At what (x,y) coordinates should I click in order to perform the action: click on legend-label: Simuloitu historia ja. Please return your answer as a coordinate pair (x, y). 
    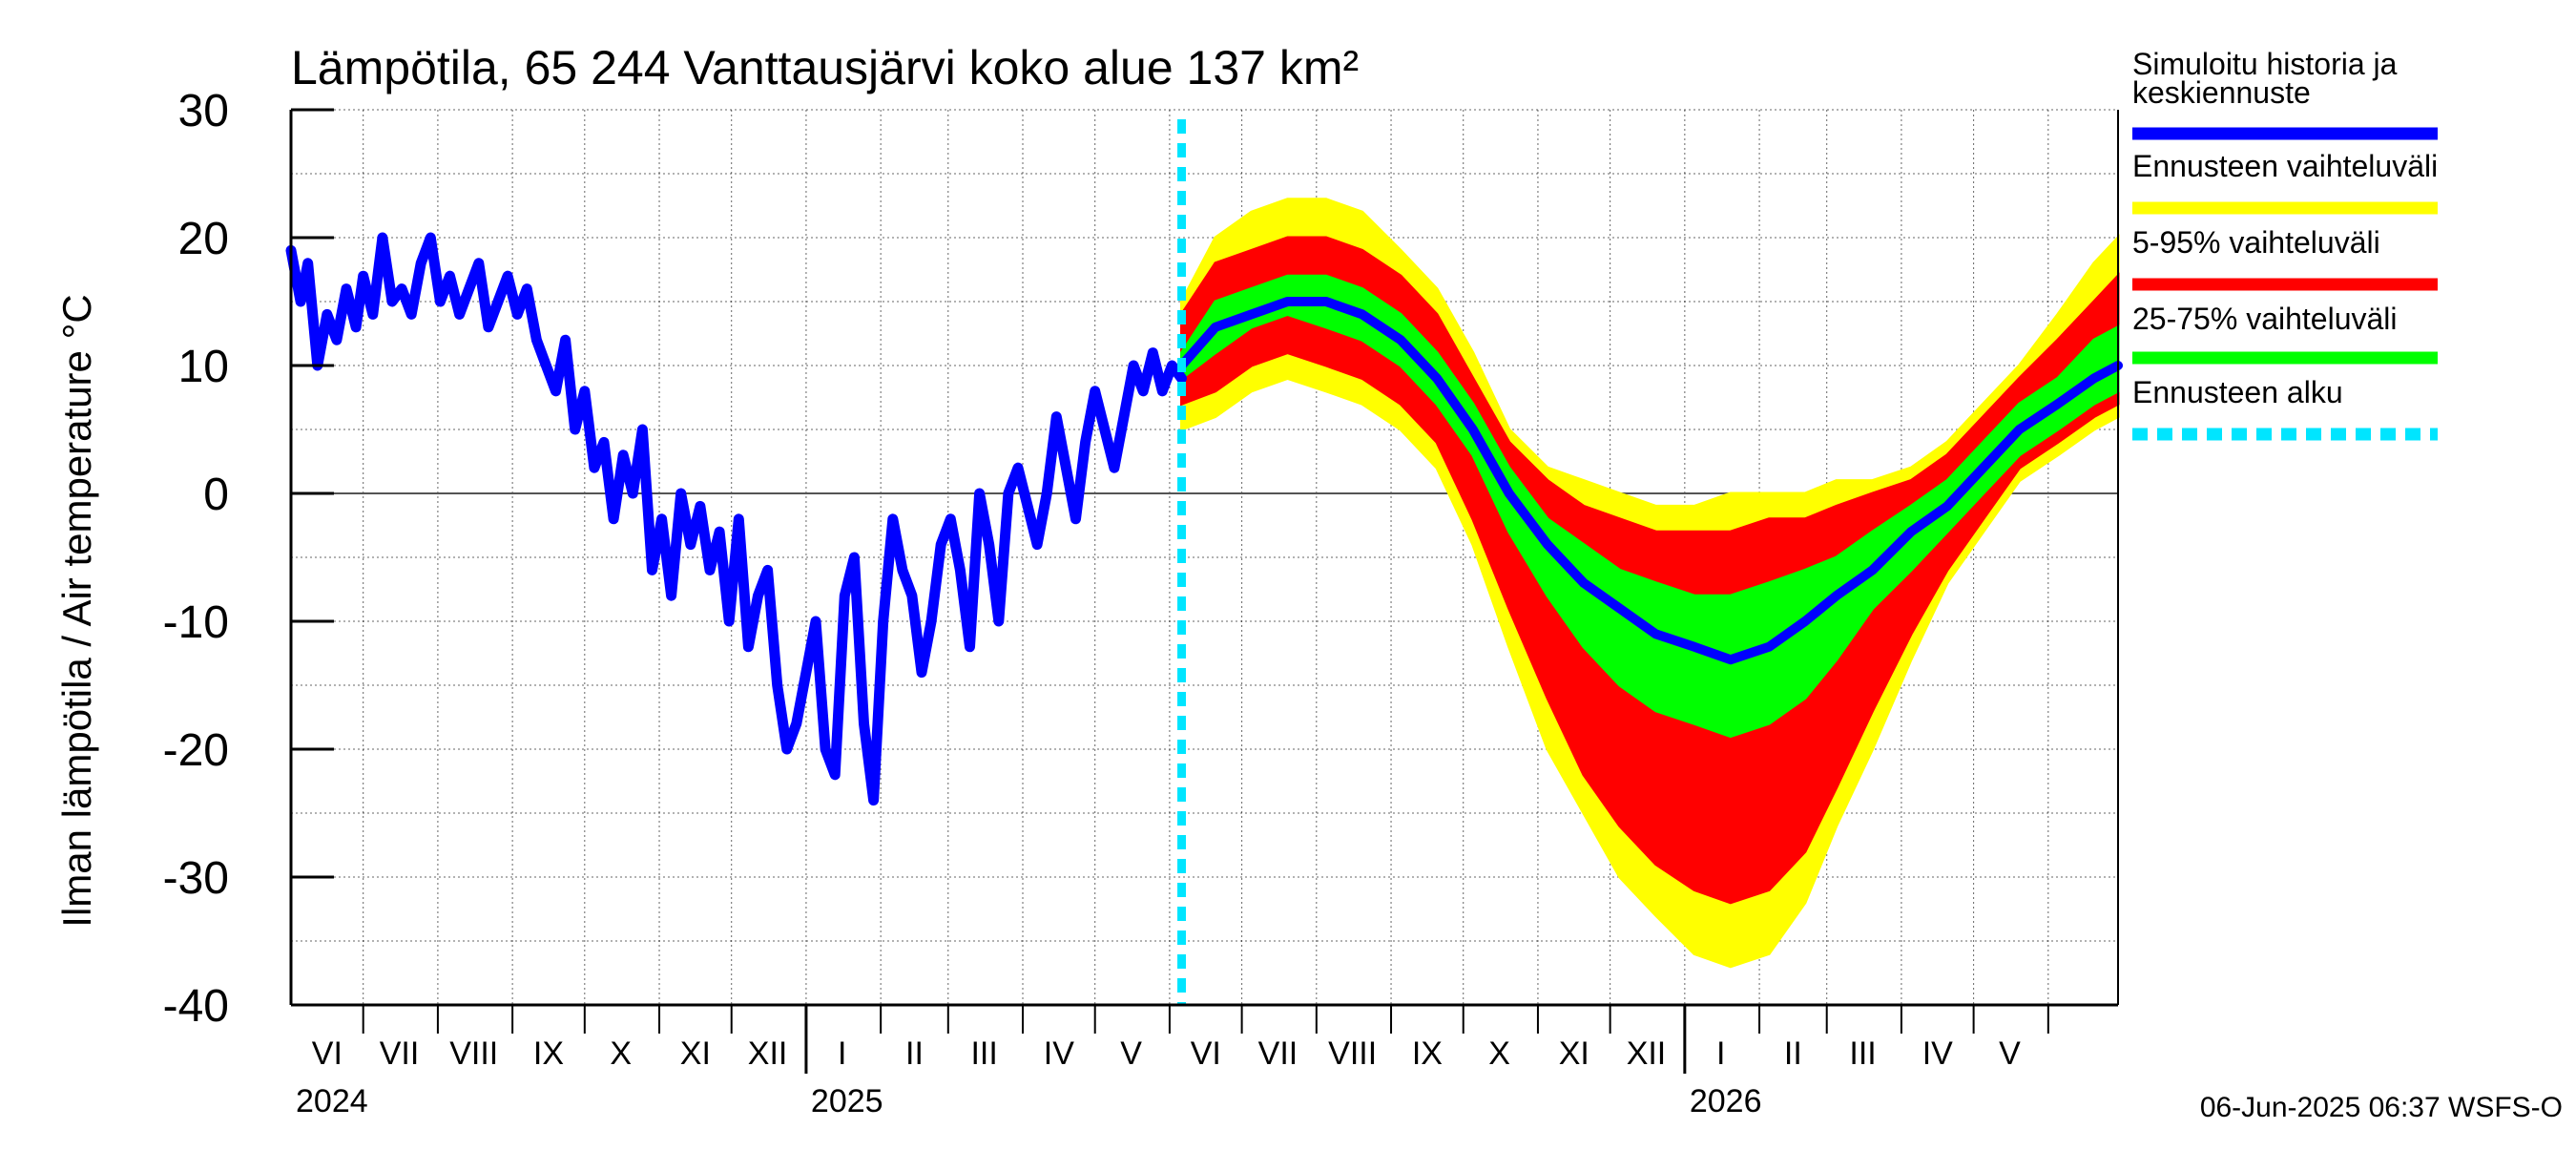
    Looking at the image, I should click on (2265, 64).